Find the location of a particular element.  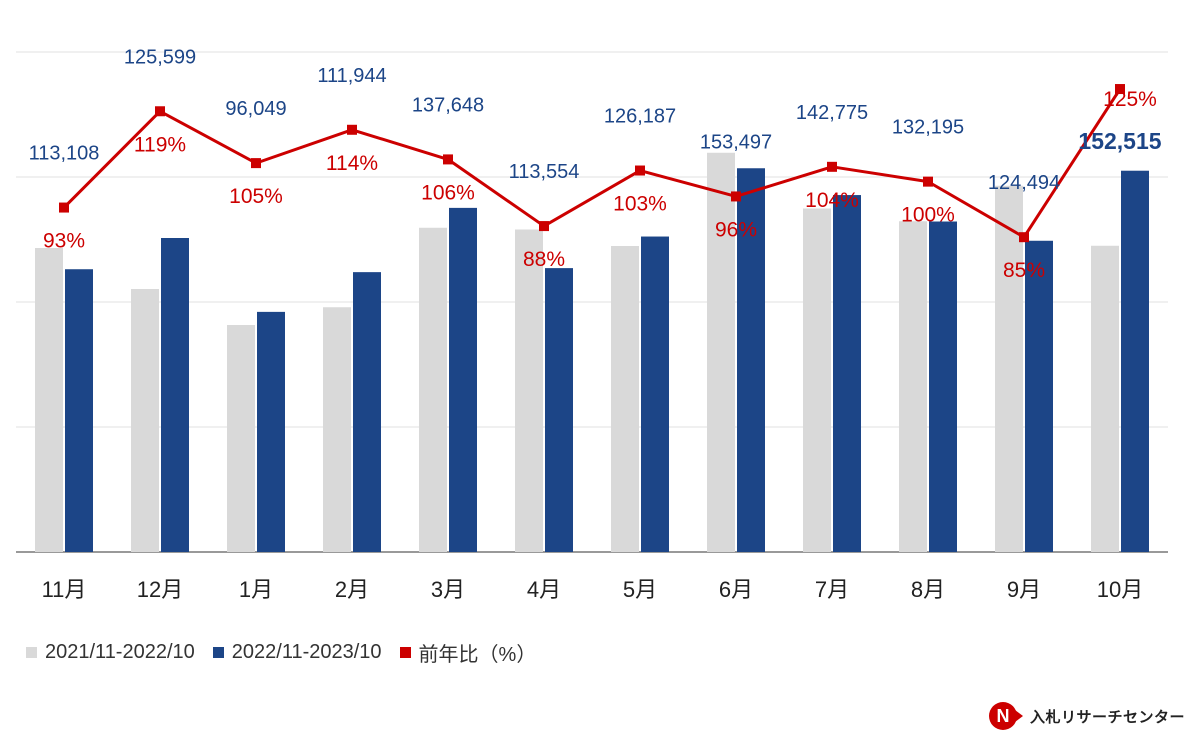

legend-item-series-1: 2021/11-2022/10 is located at coordinates (110, 652).